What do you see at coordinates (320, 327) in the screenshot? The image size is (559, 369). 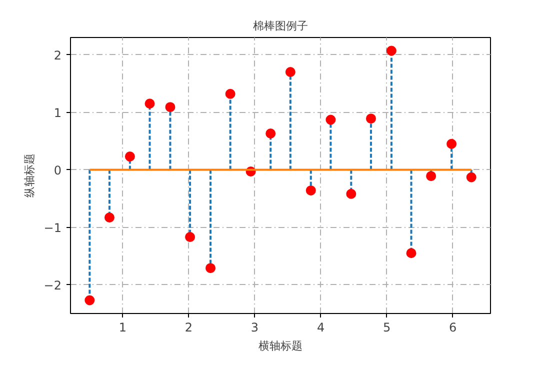 I see `x-tick-label: 4` at bounding box center [320, 327].